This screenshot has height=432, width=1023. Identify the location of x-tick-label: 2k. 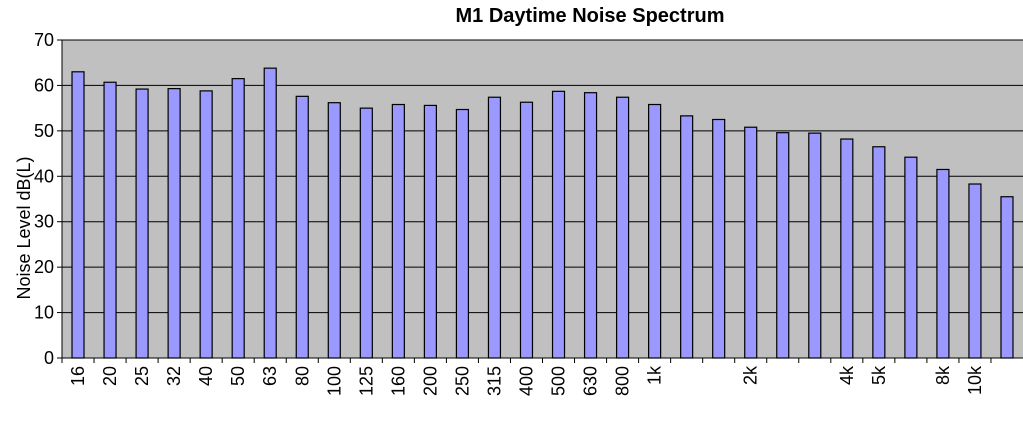
(751, 375).